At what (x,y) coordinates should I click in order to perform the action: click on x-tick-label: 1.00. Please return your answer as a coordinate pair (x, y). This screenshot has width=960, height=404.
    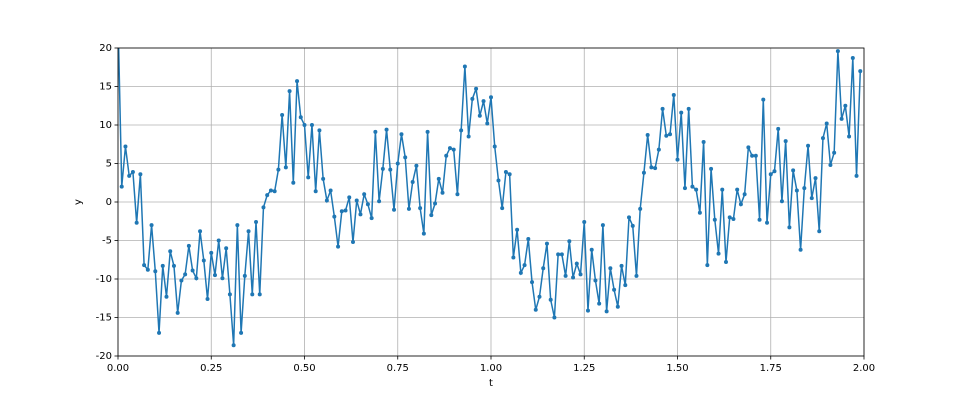
    Looking at the image, I should click on (491, 368).